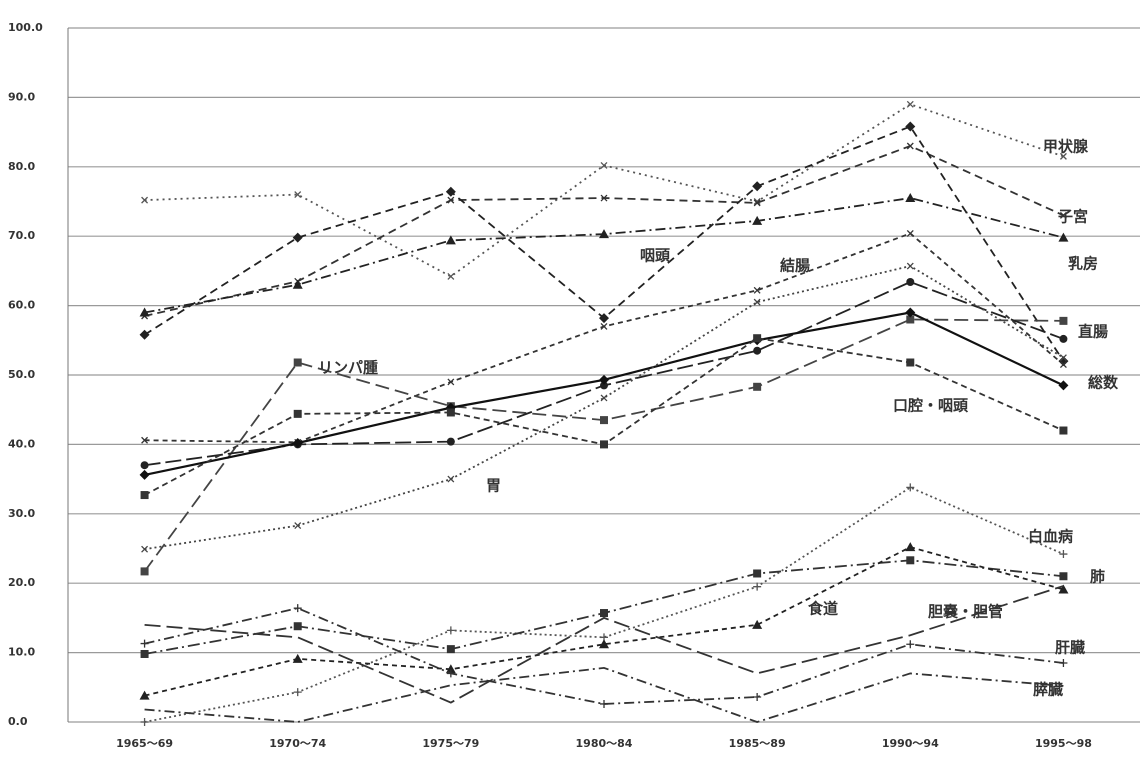 The height and width of the screenshot is (757, 1148). Describe the element at coordinates (21, 374) in the screenshot. I see `y-tick-label: 50.0` at that location.